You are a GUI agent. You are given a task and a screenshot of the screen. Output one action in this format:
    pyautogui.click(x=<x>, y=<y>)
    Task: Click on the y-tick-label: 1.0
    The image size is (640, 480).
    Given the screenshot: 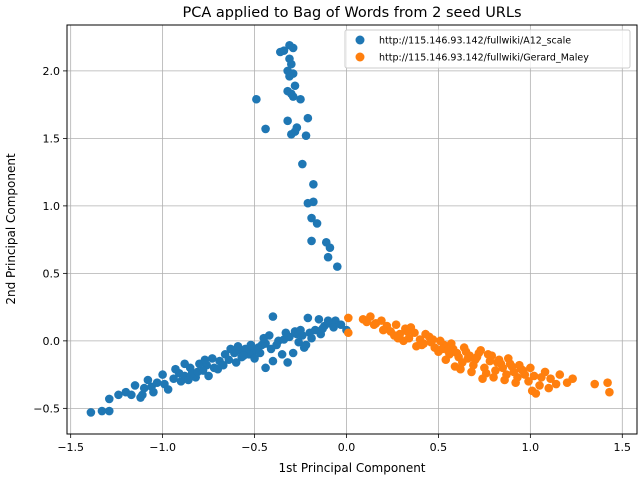 What is the action you would take?
    pyautogui.click(x=52, y=206)
    